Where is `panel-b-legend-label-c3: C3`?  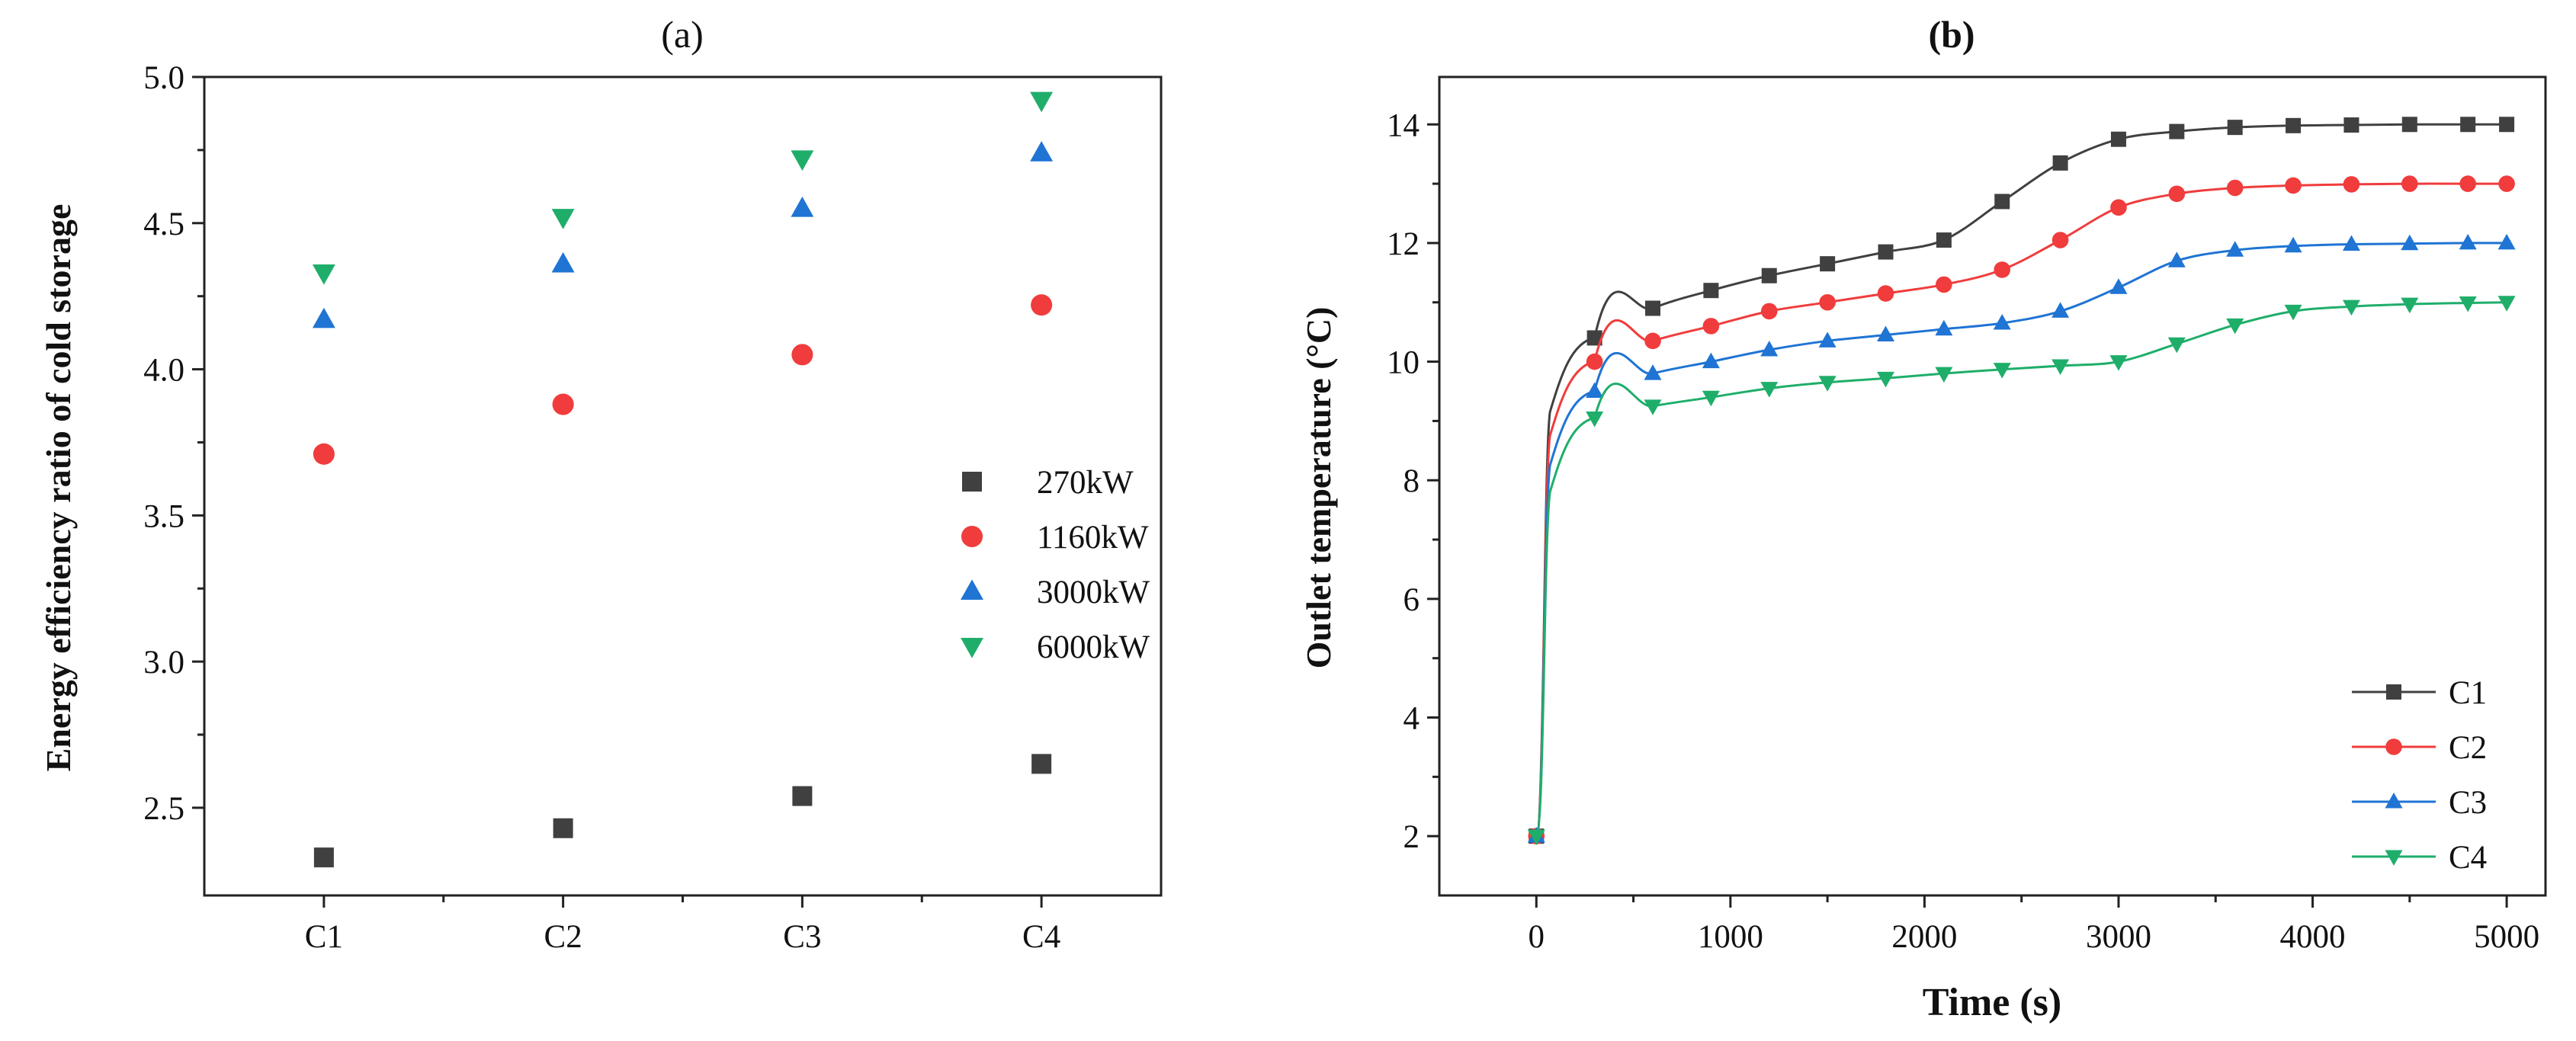
panel-b-legend-label-c3: C3 is located at coordinates (2468, 803).